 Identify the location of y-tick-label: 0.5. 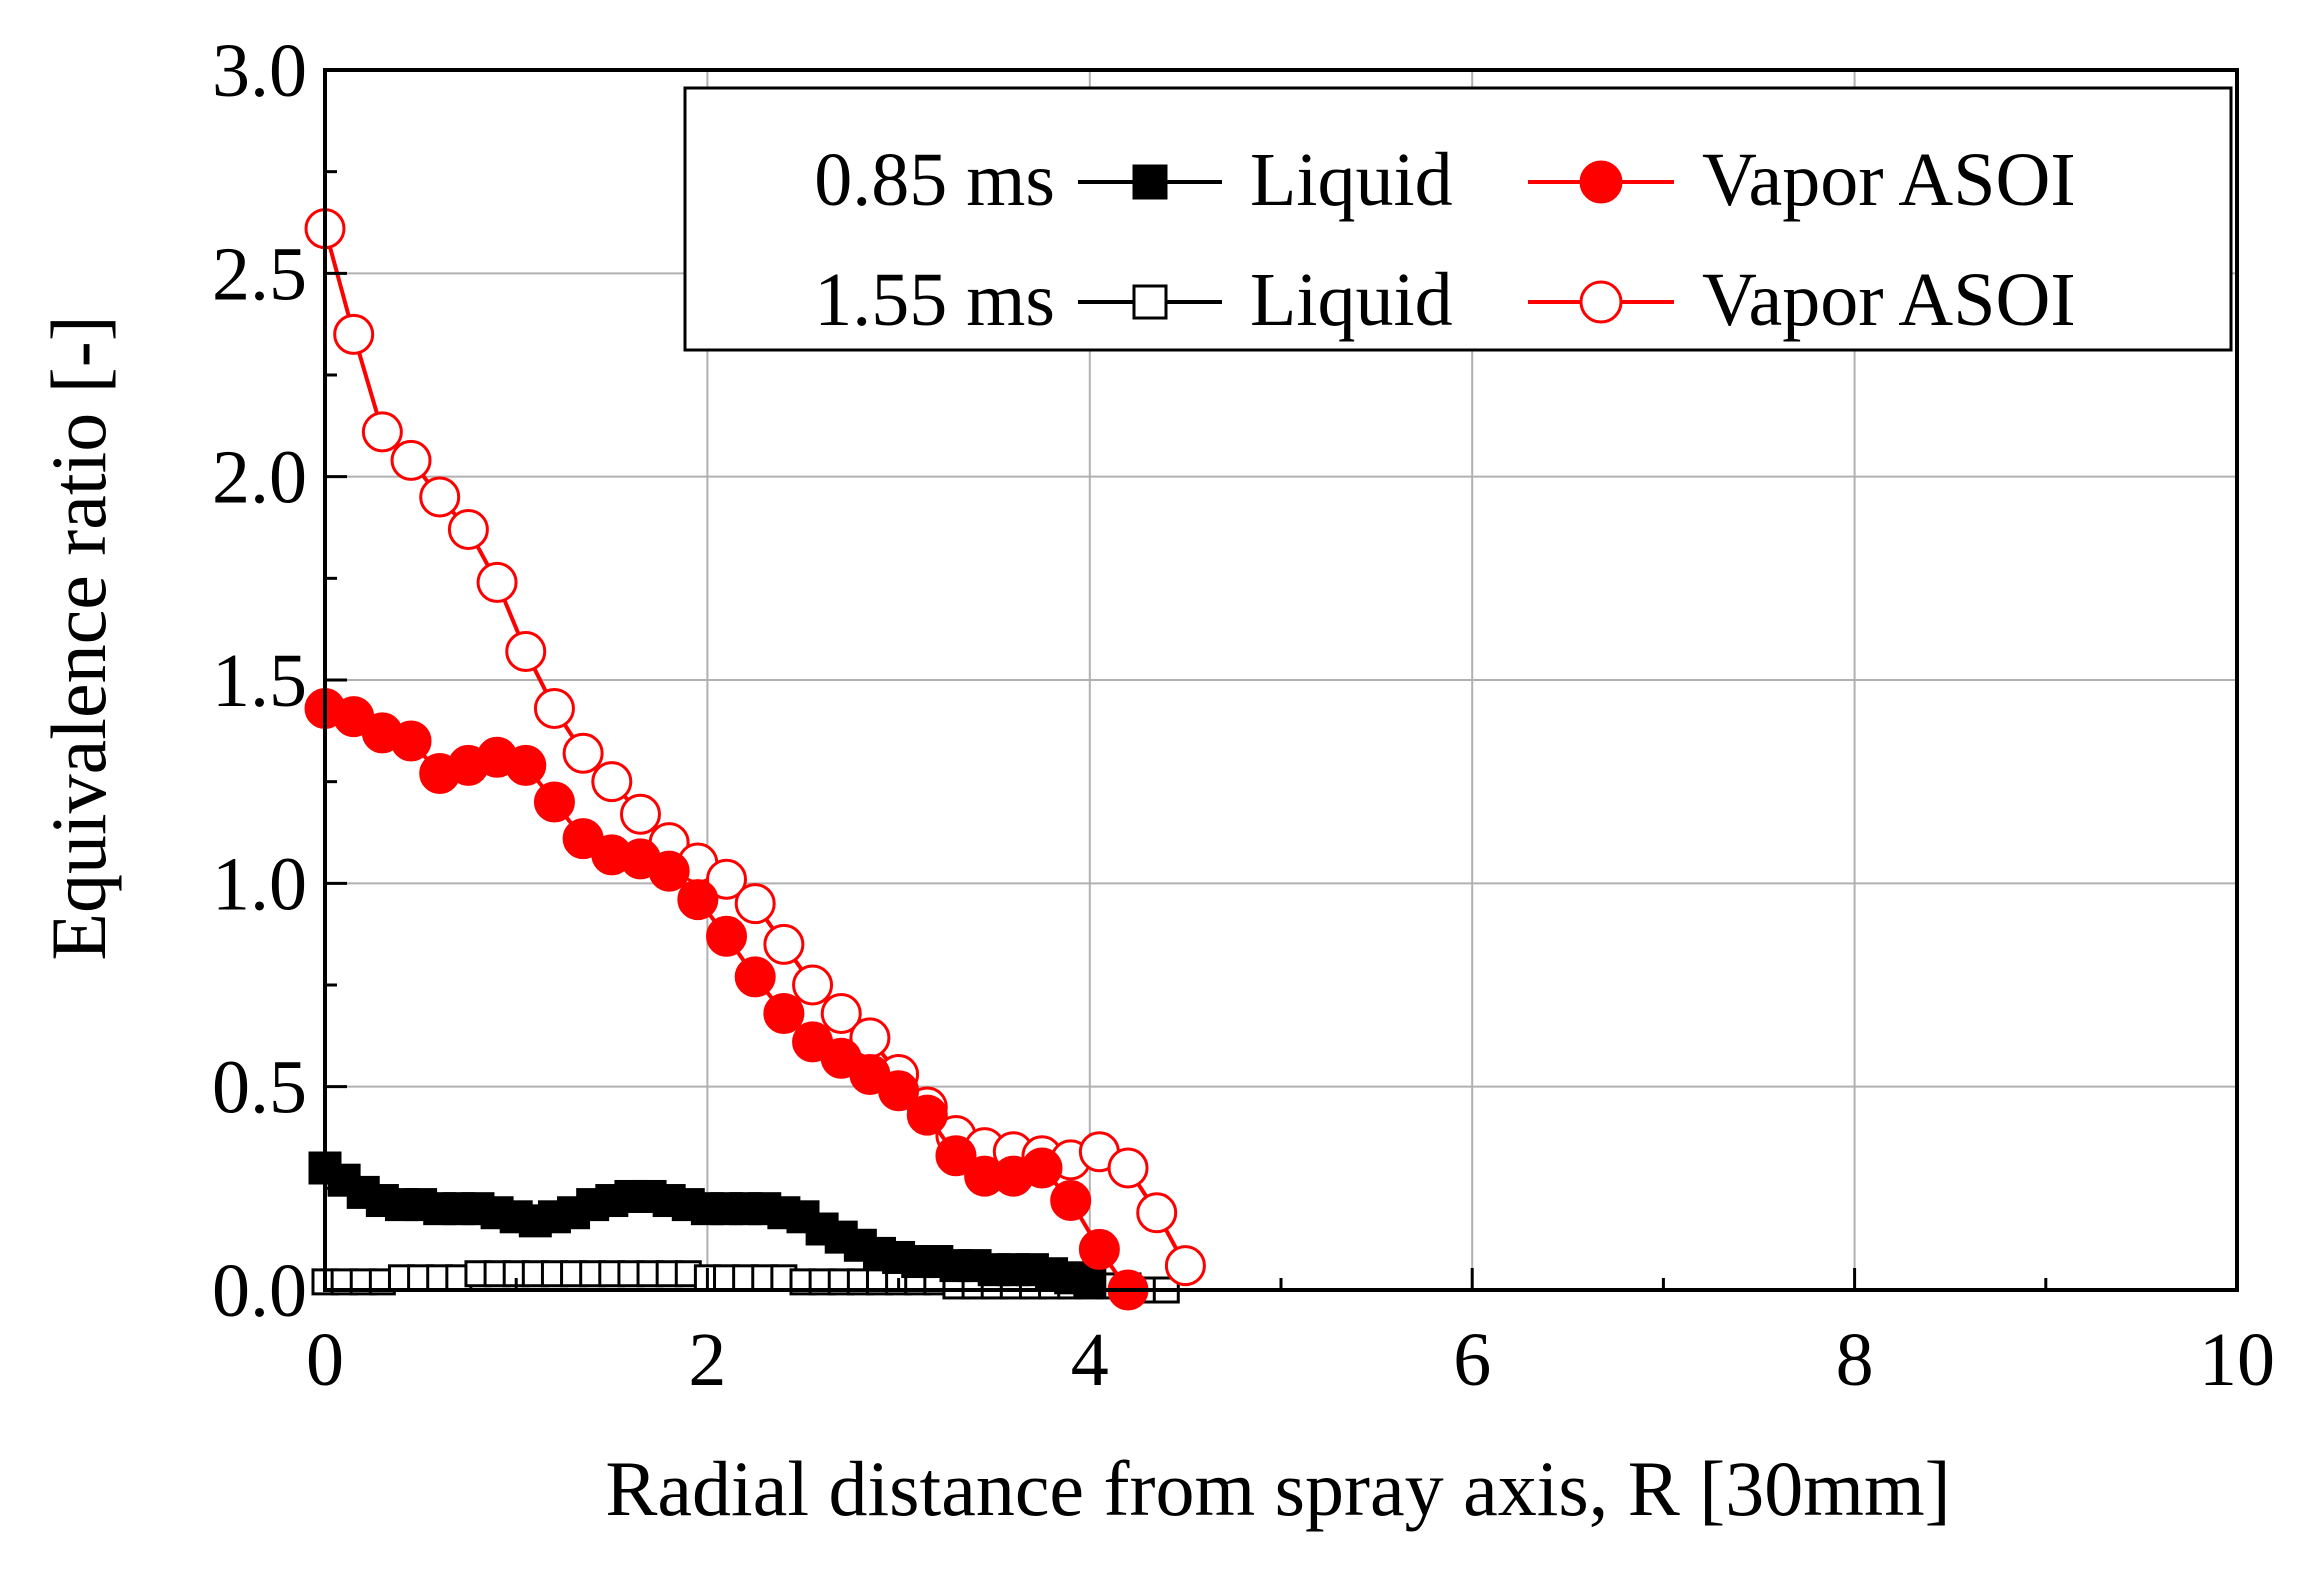
(259, 1088).